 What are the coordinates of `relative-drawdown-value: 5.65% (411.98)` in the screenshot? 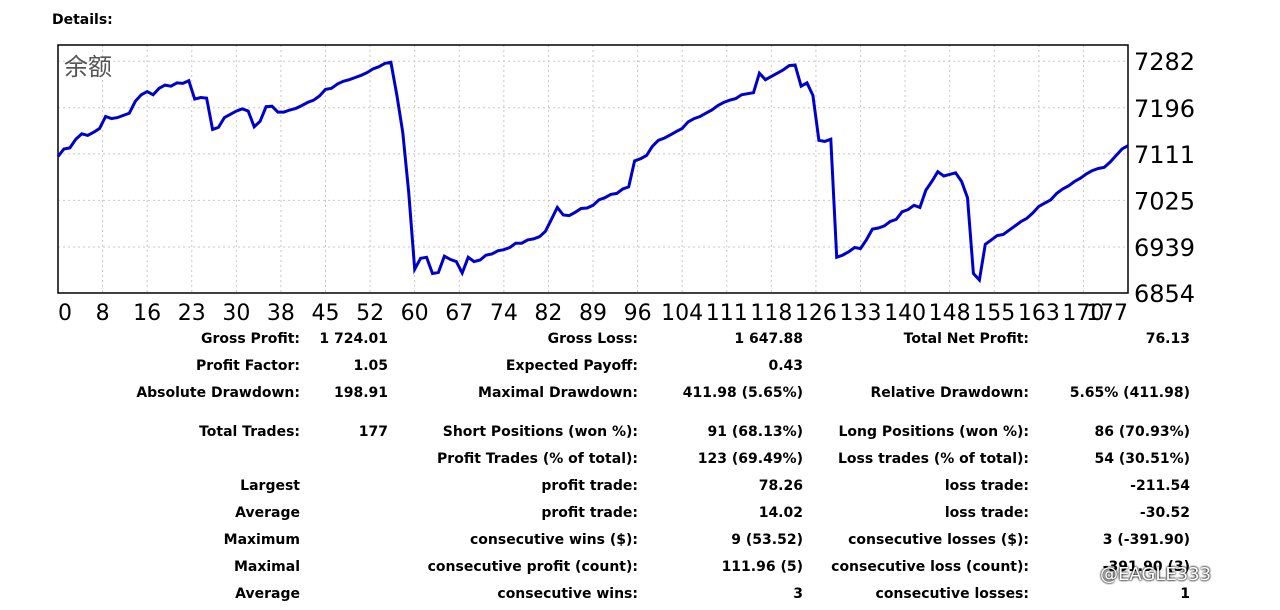 It's located at (1129, 393).